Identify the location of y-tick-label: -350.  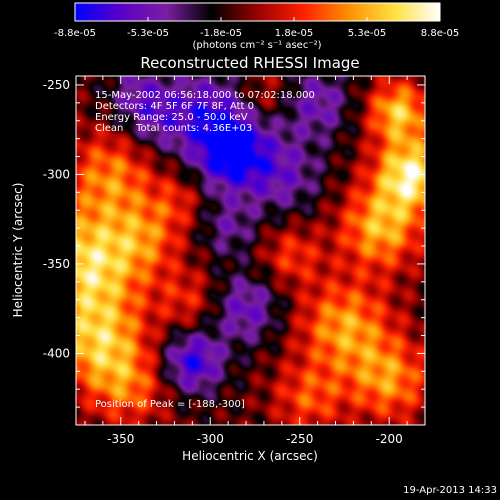
(56, 264).